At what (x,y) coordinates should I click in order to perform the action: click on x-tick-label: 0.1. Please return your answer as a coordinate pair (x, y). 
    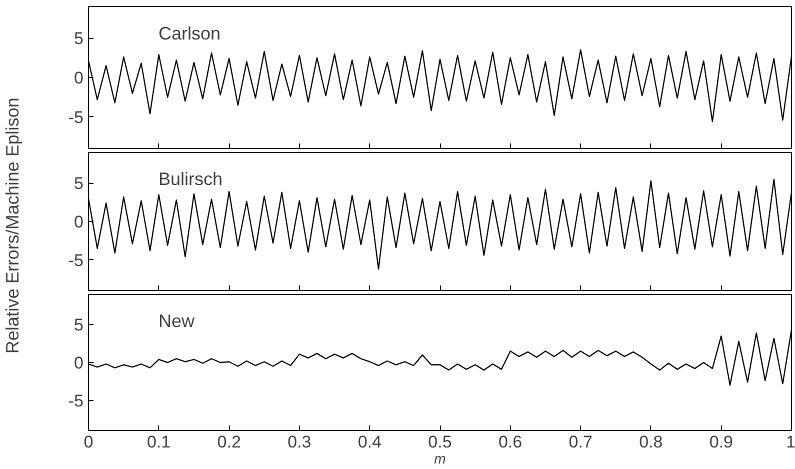
    Looking at the image, I should click on (158, 442).